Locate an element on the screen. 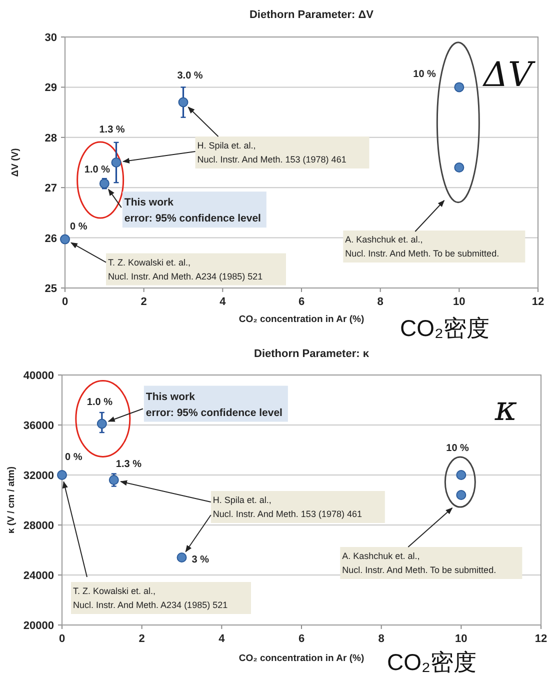 Image resolution: width=549 pixels, height=675 pixels. y-tick-label: 28000 is located at coordinates (38, 526).